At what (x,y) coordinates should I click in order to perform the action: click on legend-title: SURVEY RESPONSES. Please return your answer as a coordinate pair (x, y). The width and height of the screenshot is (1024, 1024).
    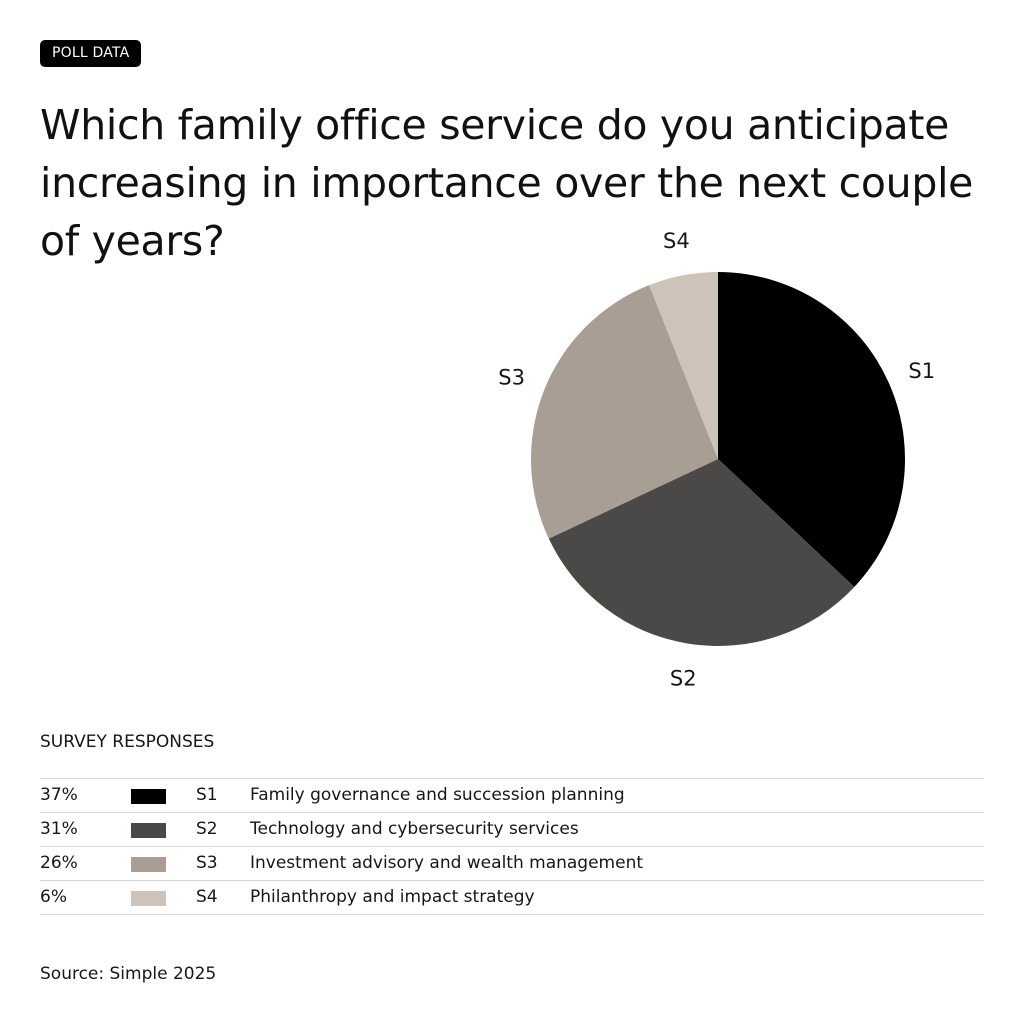
    Looking at the image, I should click on (127, 742).